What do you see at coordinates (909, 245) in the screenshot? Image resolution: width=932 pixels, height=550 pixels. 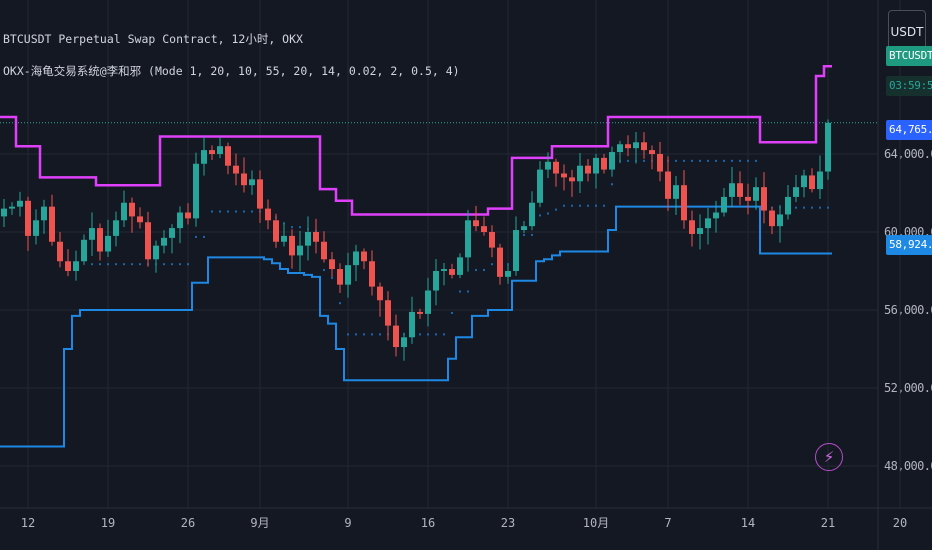 I see `lower-channel-price-tag: 58,924.9` at bounding box center [909, 245].